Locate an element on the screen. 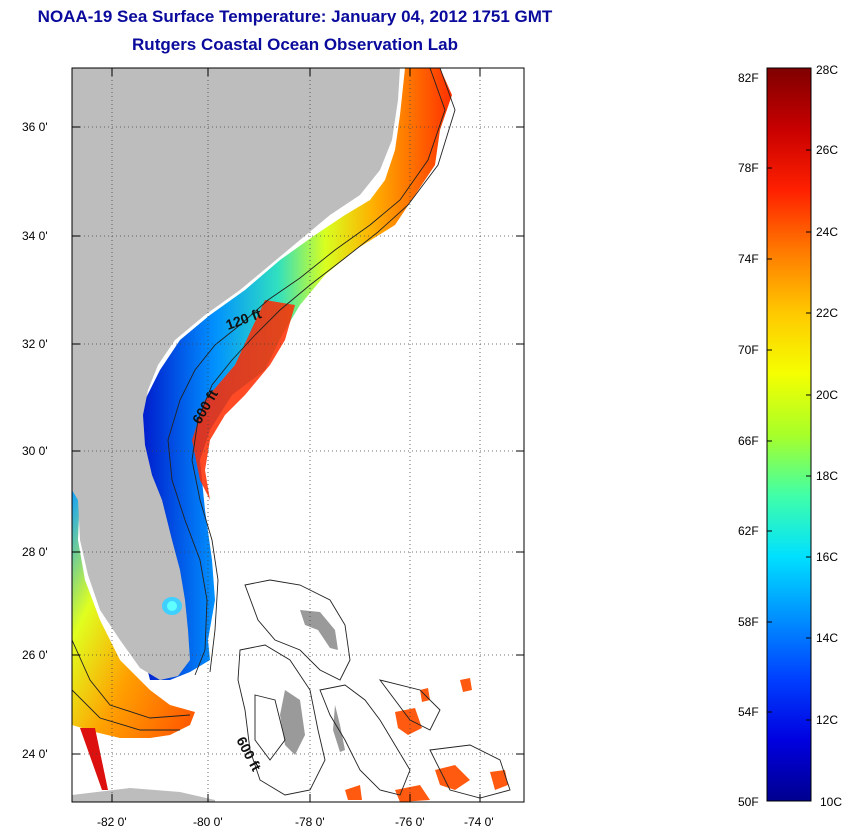  lon-label: -82 0' is located at coordinates (112, 822).